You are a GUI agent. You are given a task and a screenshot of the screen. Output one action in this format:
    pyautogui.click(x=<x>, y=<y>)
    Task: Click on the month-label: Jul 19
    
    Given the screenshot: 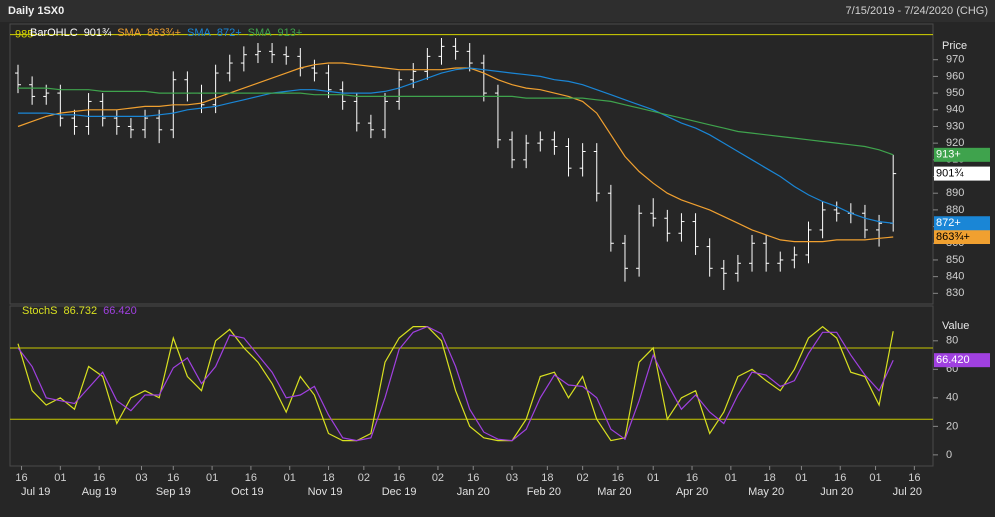 What is the action you would take?
    pyautogui.click(x=35, y=492)
    